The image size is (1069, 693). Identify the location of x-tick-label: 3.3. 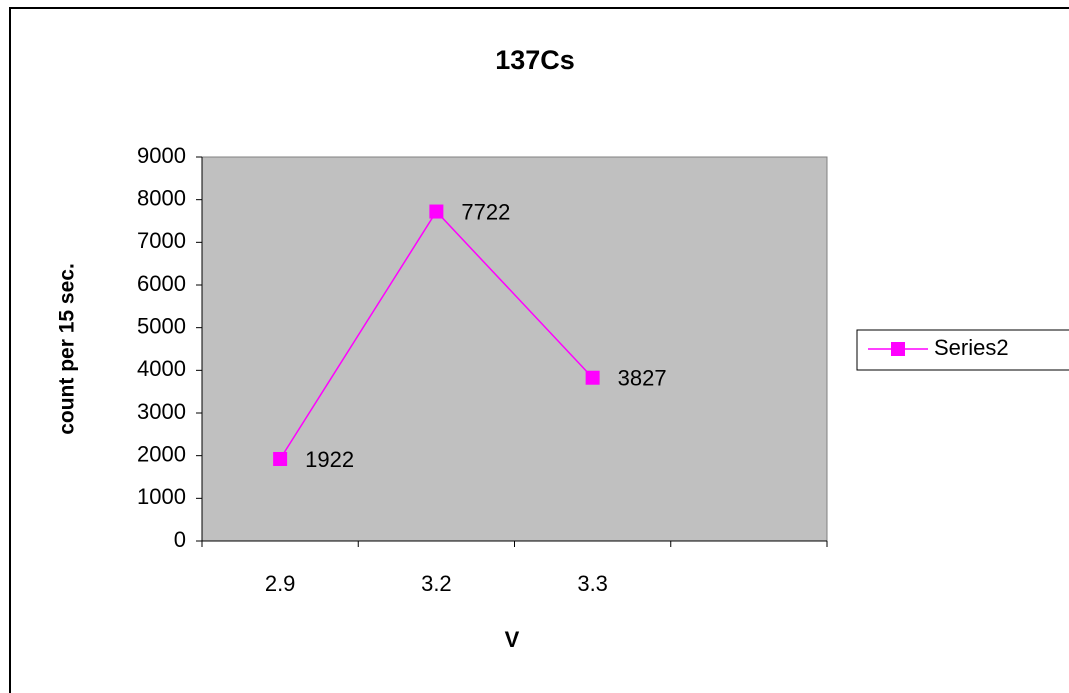
(592, 583).